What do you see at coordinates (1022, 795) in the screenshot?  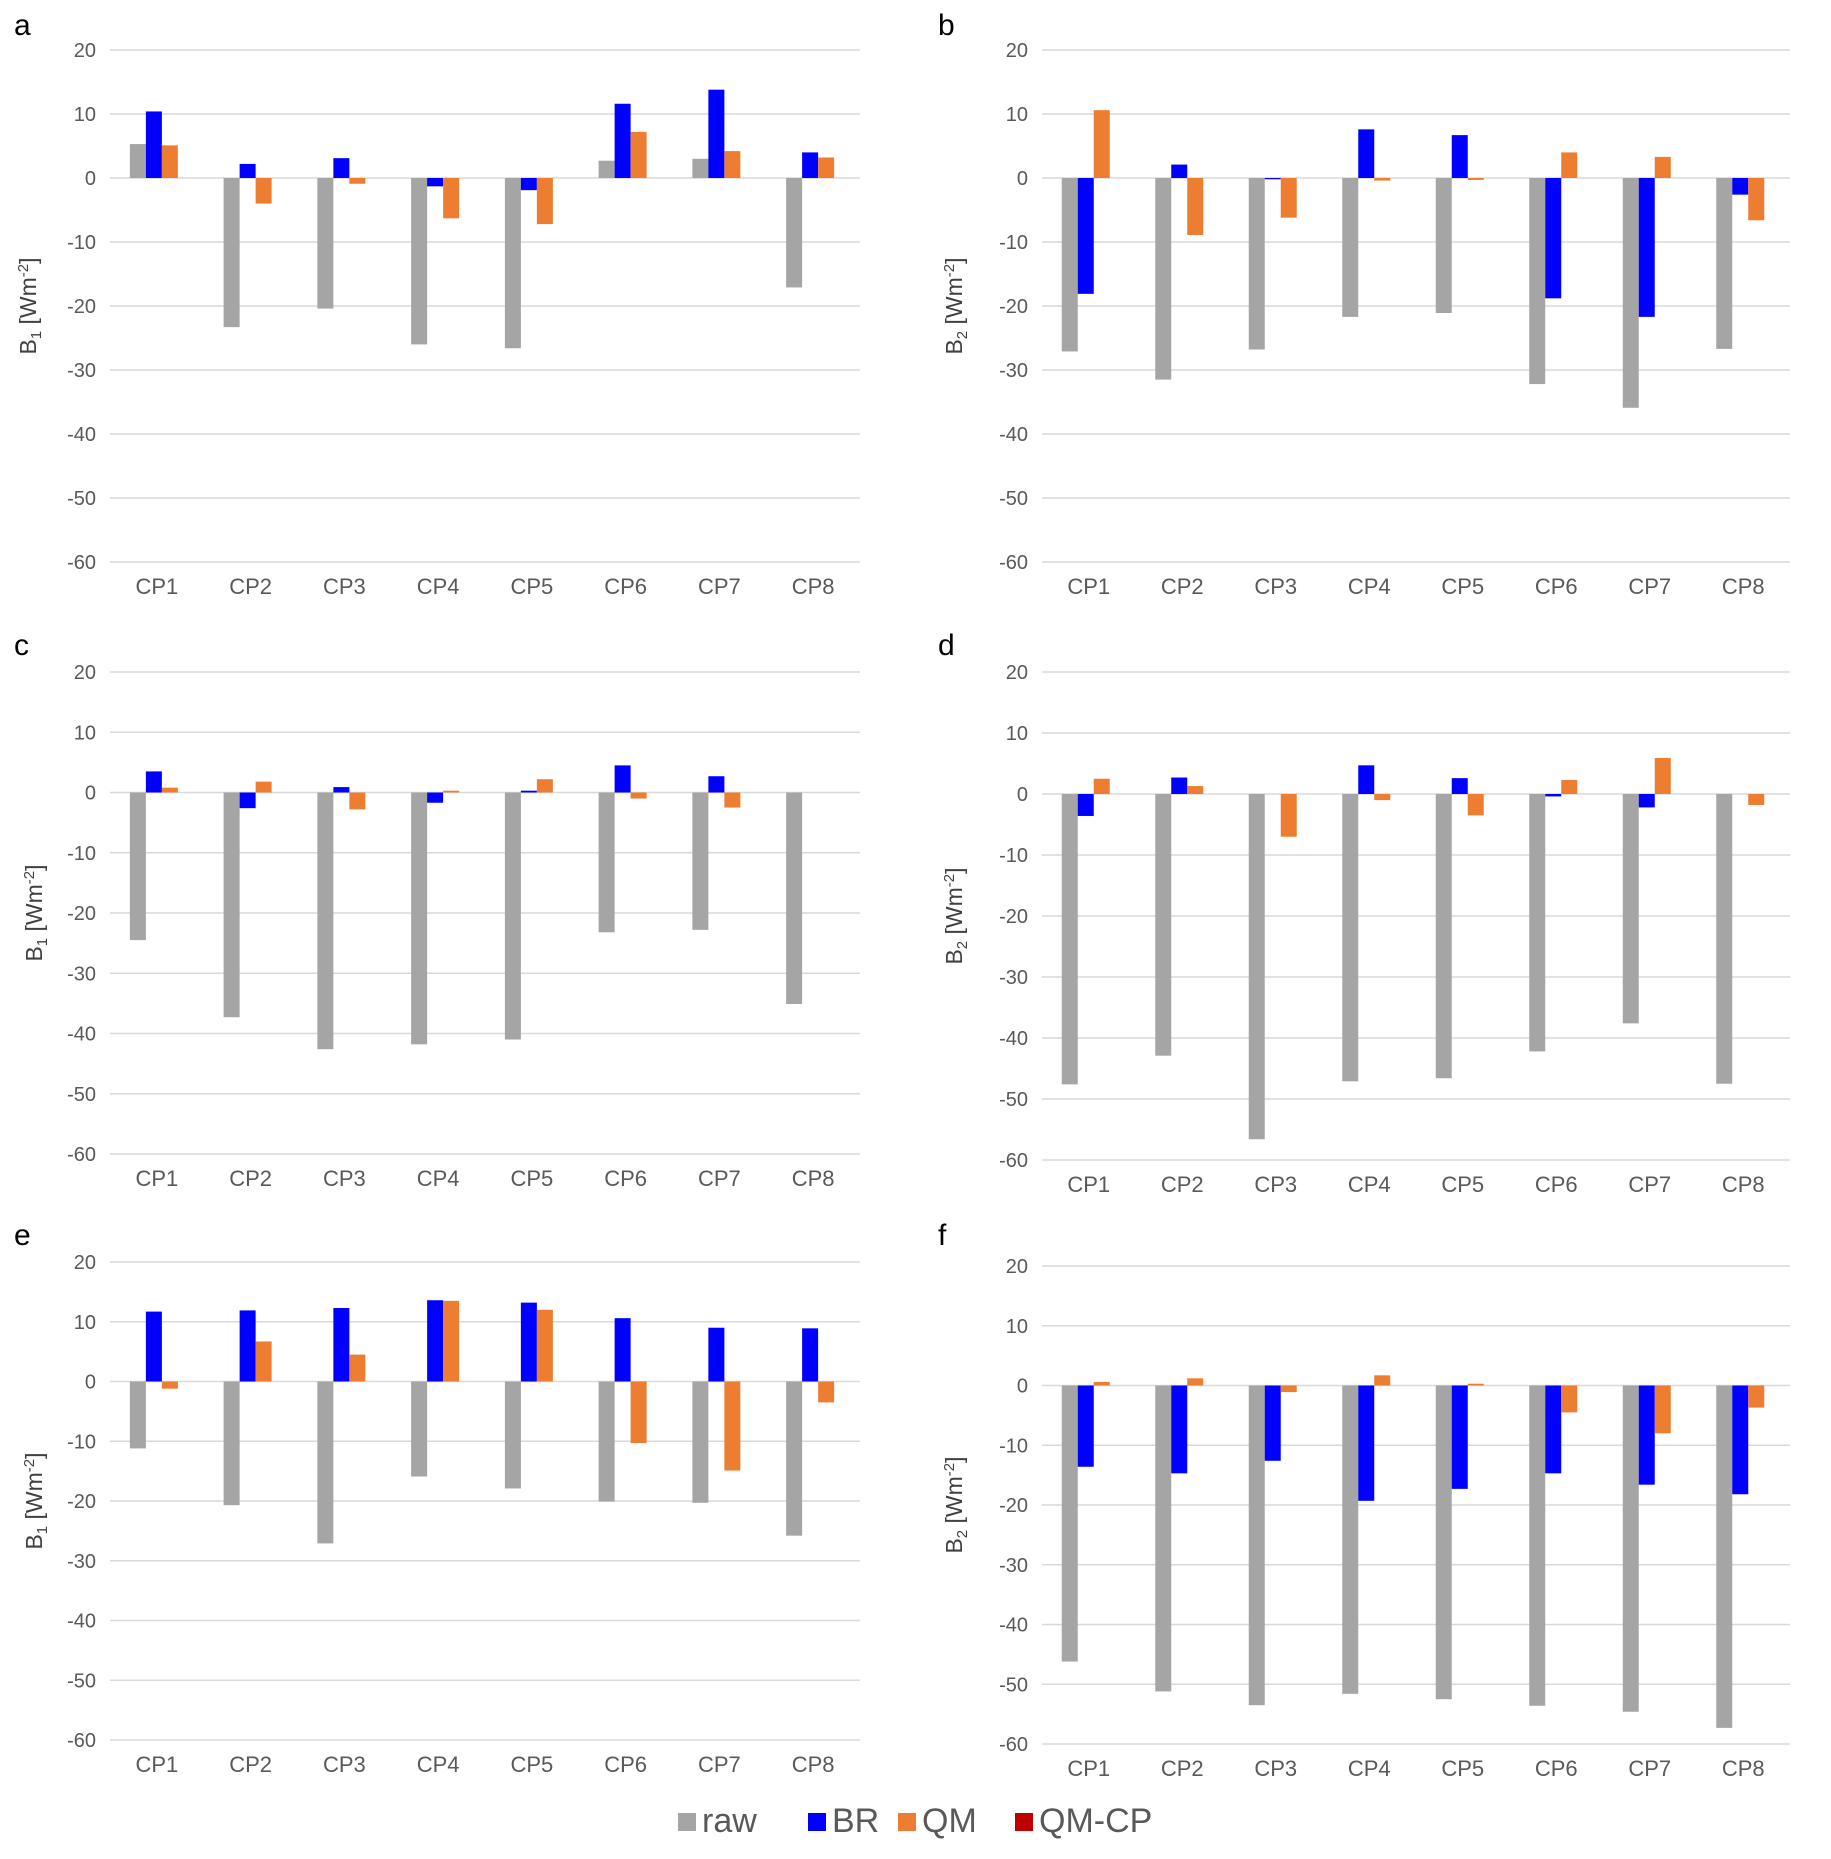 I see `y-tick-label: 0` at bounding box center [1022, 795].